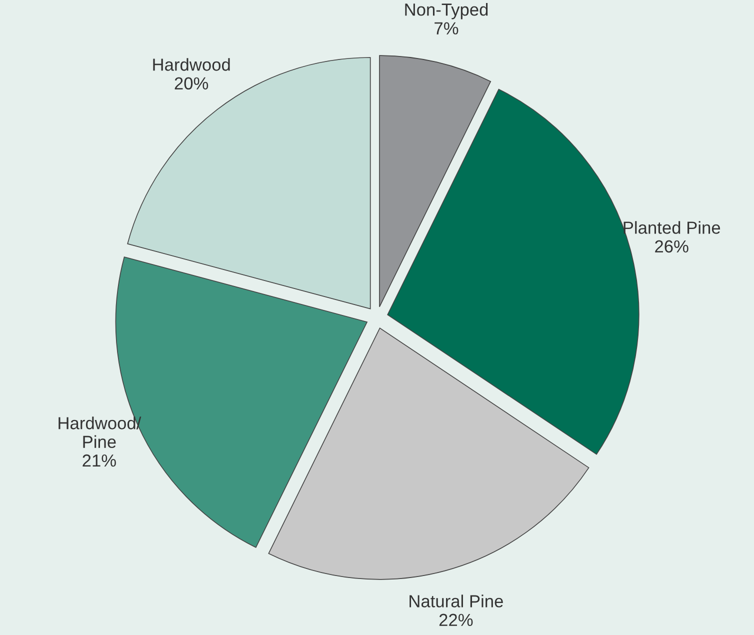 The width and height of the screenshot is (754, 635). Describe the element at coordinates (191, 64) in the screenshot. I see `slice-label: Hardwood` at that location.